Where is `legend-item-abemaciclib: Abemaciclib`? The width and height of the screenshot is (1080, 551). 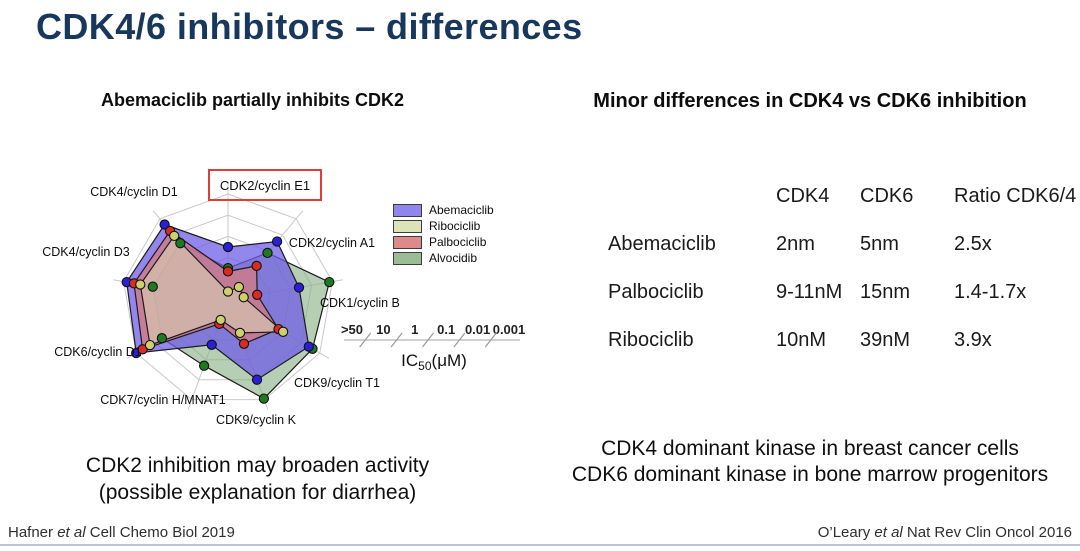 legend-item-abemaciclib: Abemaciclib is located at coordinates (443, 210).